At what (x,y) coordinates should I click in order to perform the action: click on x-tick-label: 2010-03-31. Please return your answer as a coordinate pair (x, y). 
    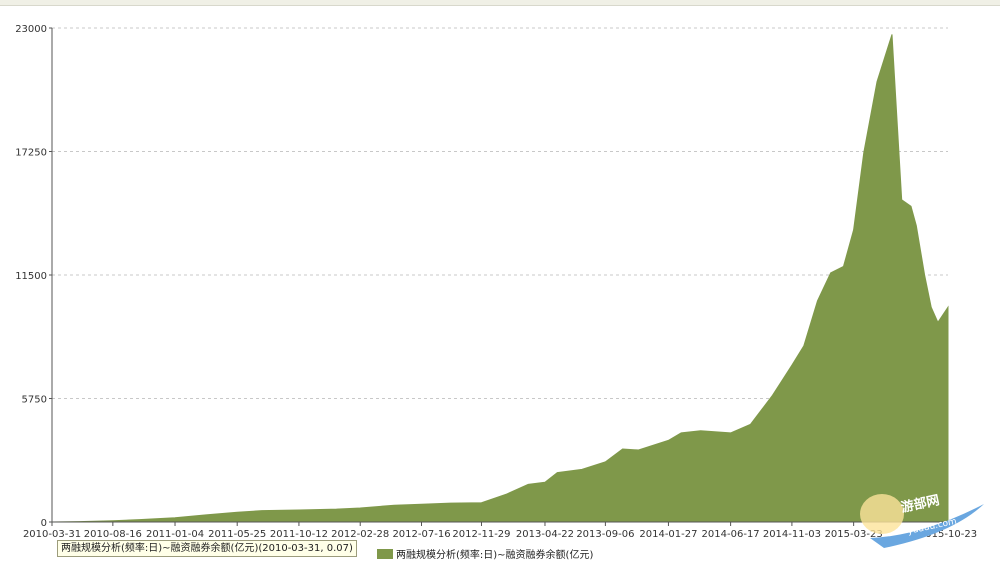
    Looking at the image, I should click on (52, 534).